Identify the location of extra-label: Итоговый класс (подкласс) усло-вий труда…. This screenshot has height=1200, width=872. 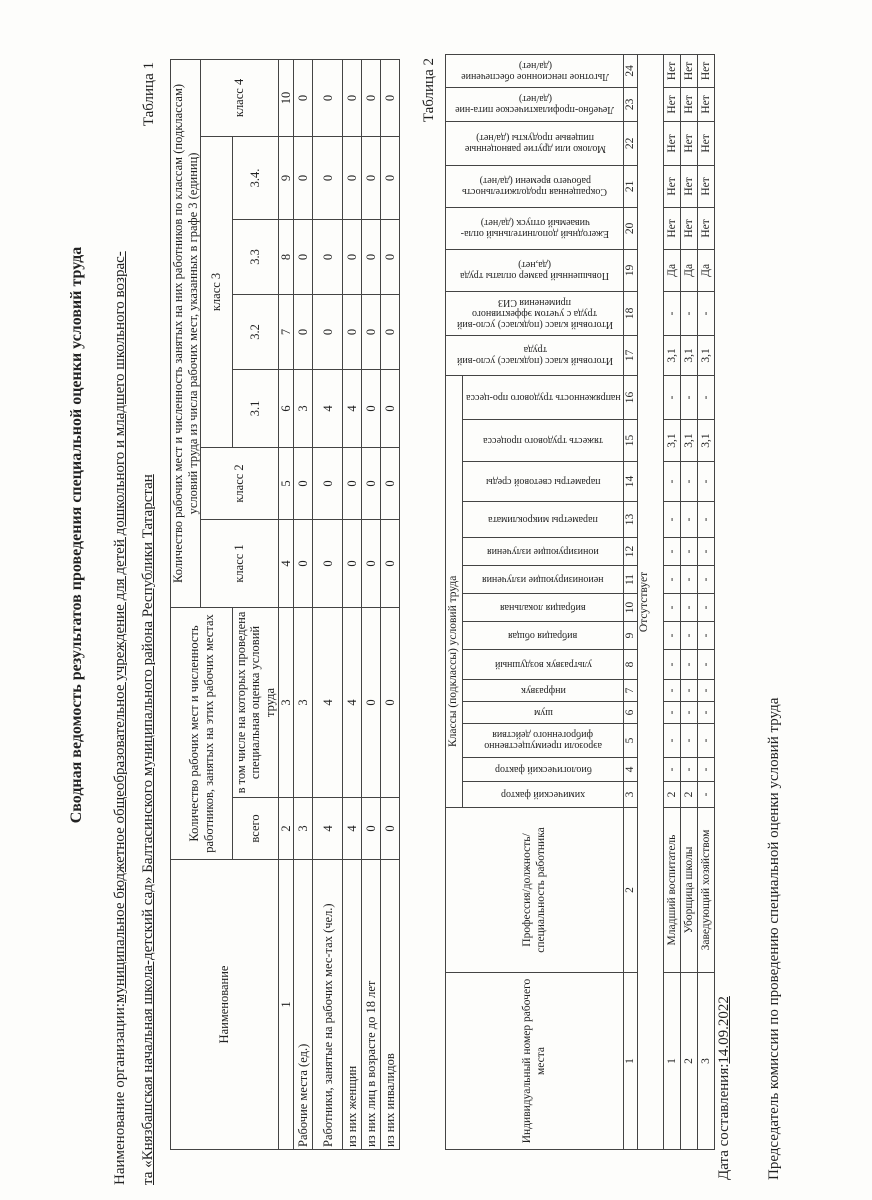
(534, 313).